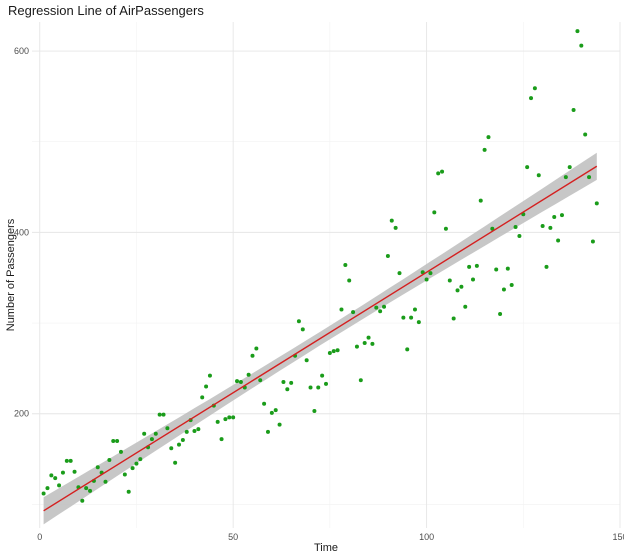 This screenshot has height=554, width=624. Describe the element at coordinates (233, 537) in the screenshot. I see `x-tick-label: 50` at that location.